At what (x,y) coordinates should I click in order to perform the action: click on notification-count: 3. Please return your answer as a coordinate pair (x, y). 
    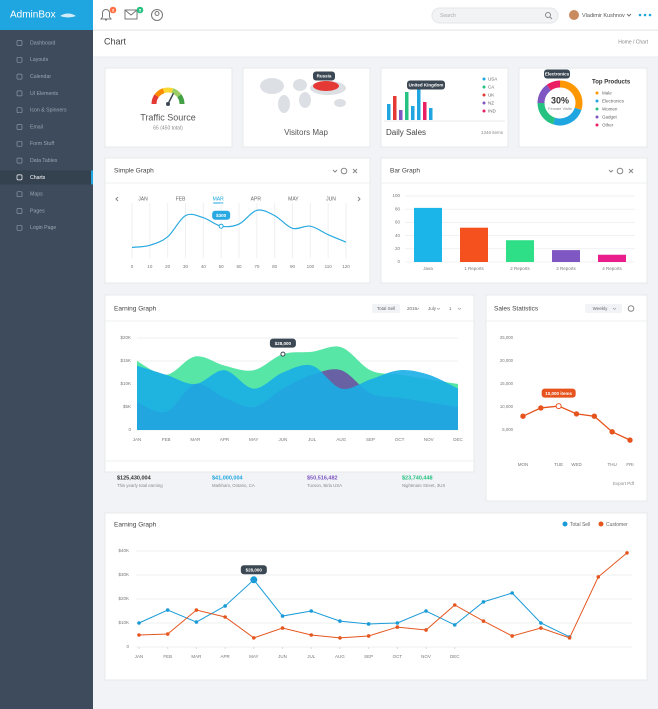
    Looking at the image, I should click on (113, 9).